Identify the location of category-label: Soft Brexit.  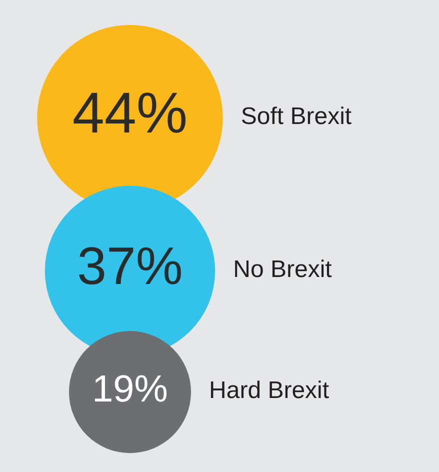
(296, 116).